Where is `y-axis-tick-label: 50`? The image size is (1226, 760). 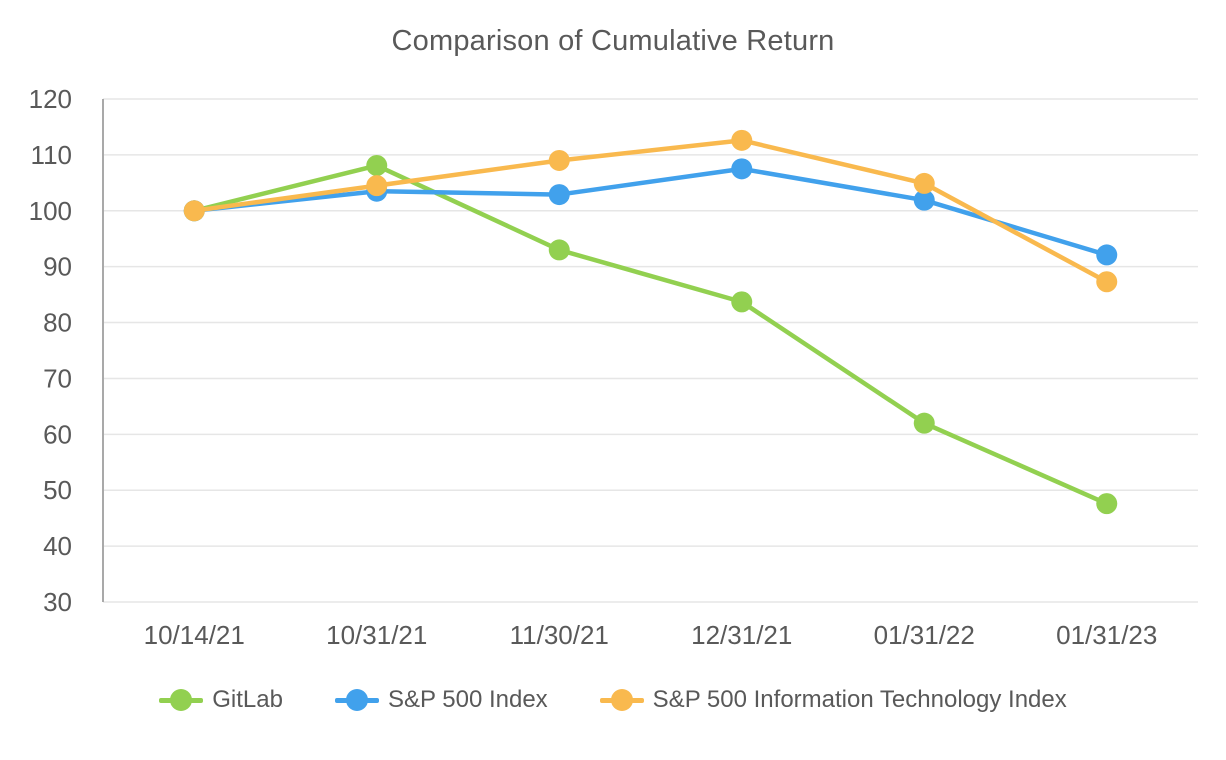
y-axis-tick-label: 50 is located at coordinates (57, 490).